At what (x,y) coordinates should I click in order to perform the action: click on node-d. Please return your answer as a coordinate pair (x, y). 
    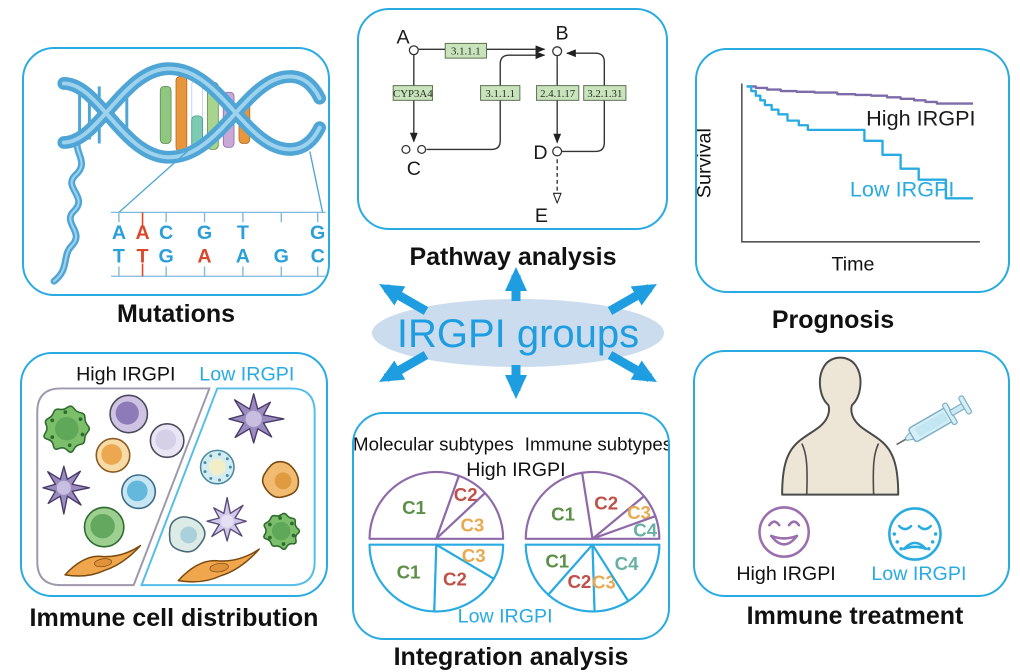
    Looking at the image, I should click on (557, 151).